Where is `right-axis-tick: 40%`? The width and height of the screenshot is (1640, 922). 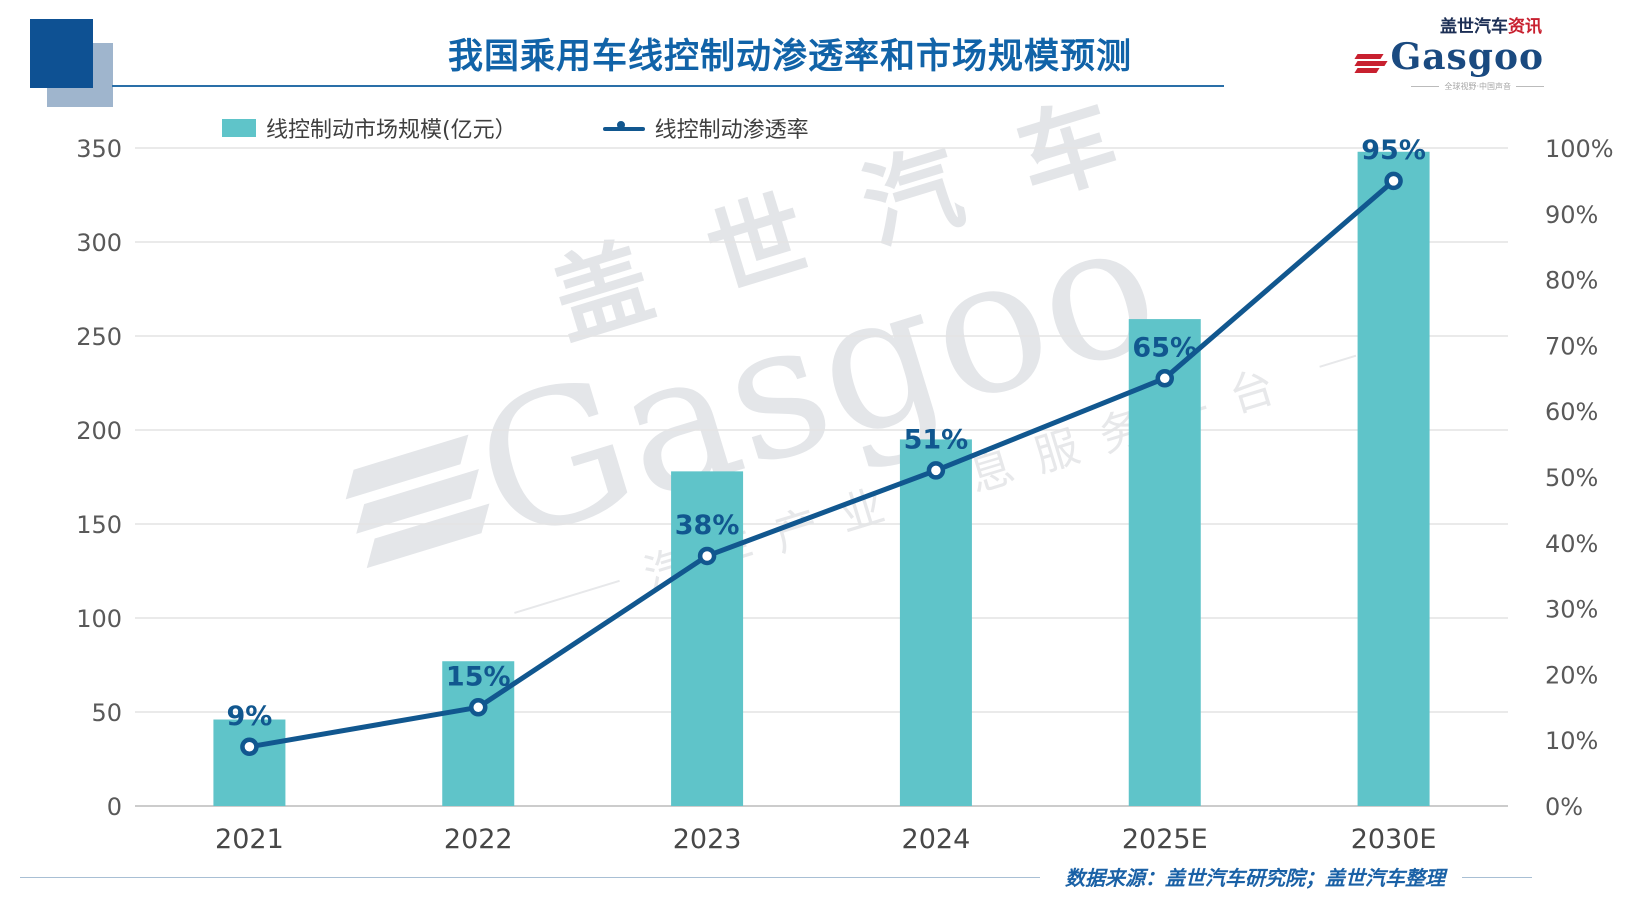
right-axis-tick: 40% is located at coordinates (1571, 544).